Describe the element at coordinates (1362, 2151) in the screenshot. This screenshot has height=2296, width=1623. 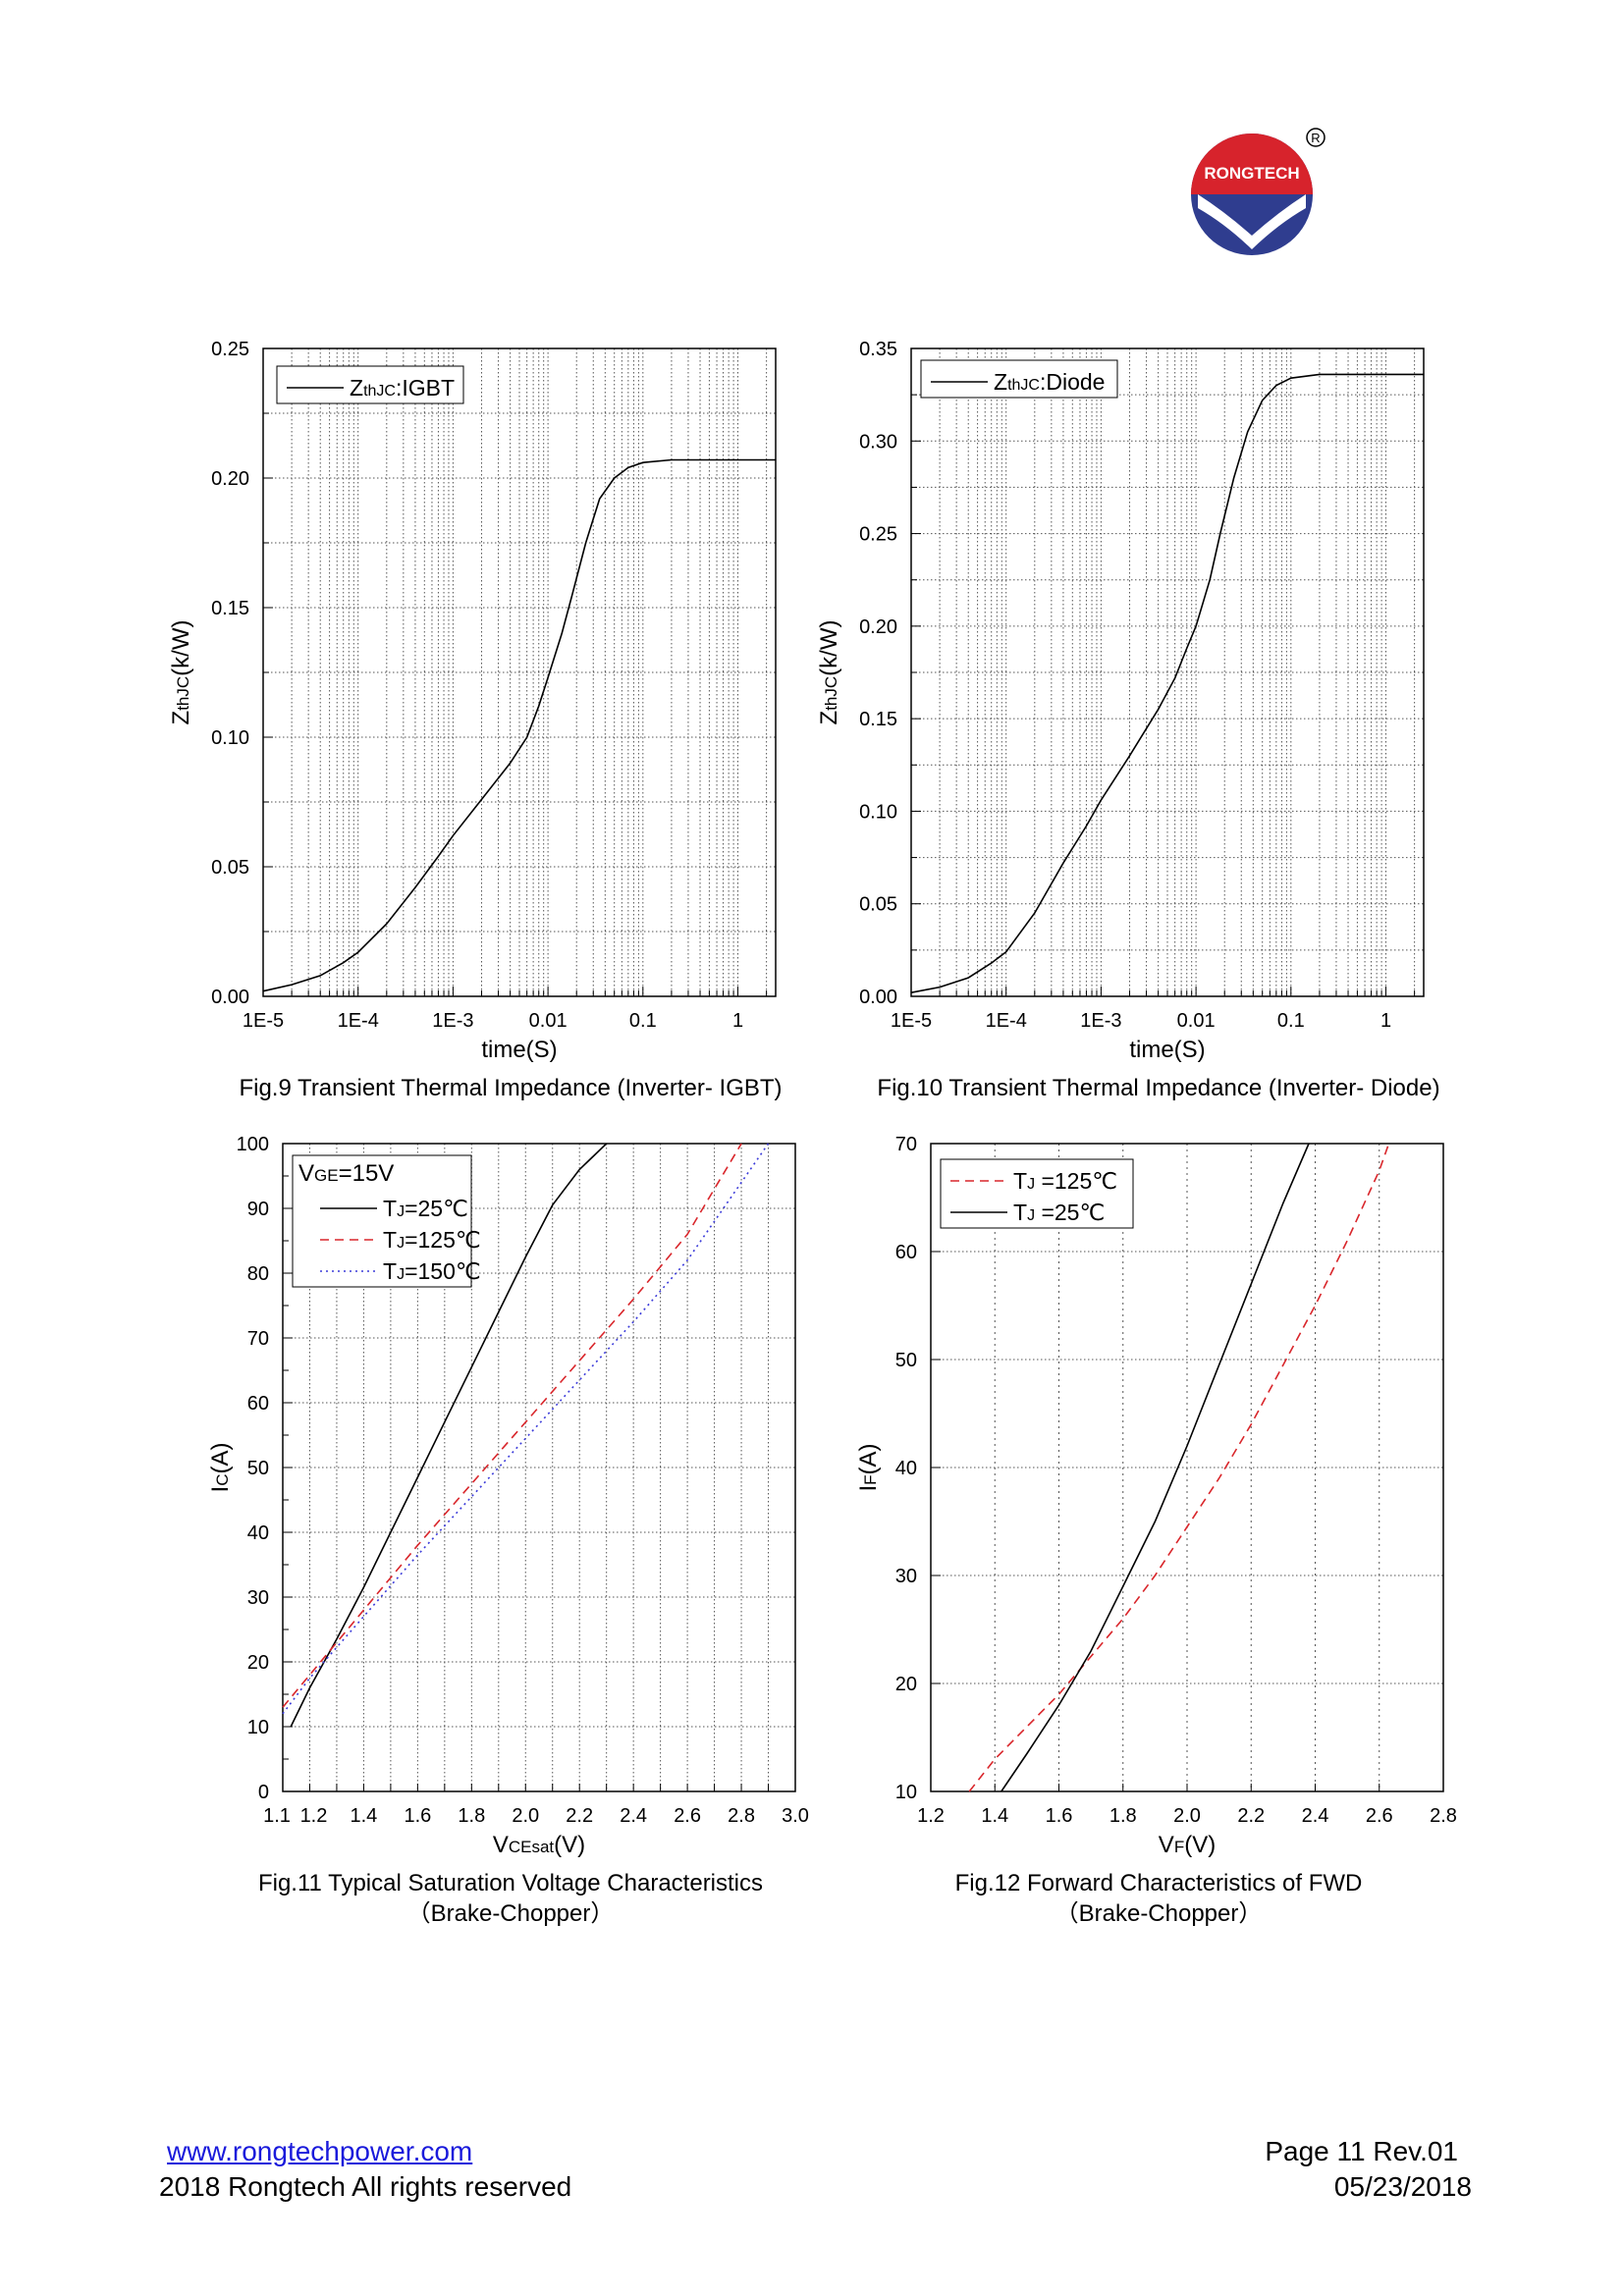
I see `page-number: Page 11 Rev.01` at that location.